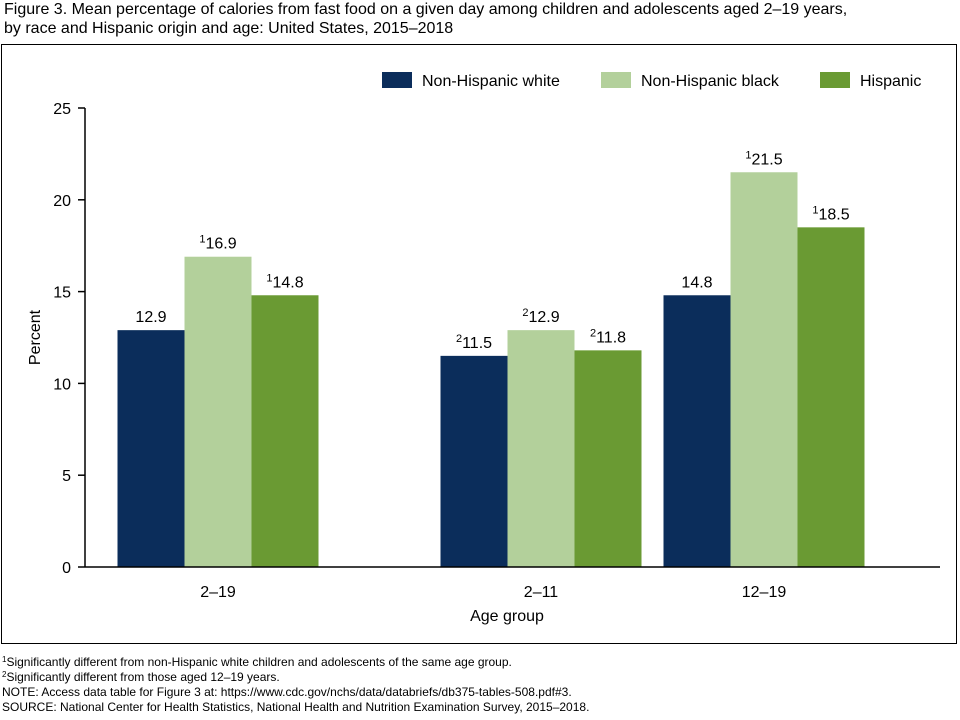 The image size is (960, 720). Describe the element at coordinates (150, 317) in the screenshot. I see `data-label: 12.9` at that location.